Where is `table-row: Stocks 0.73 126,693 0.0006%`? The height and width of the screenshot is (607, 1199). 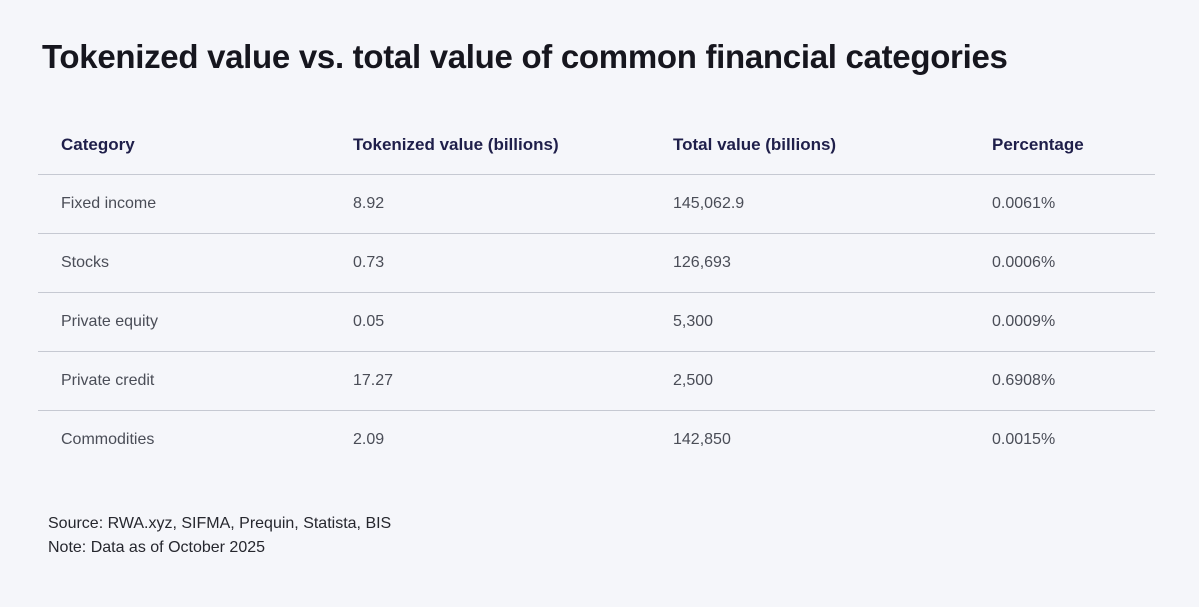
table-row: Stocks 0.73 126,693 0.0006% is located at coordinates (596, 263).